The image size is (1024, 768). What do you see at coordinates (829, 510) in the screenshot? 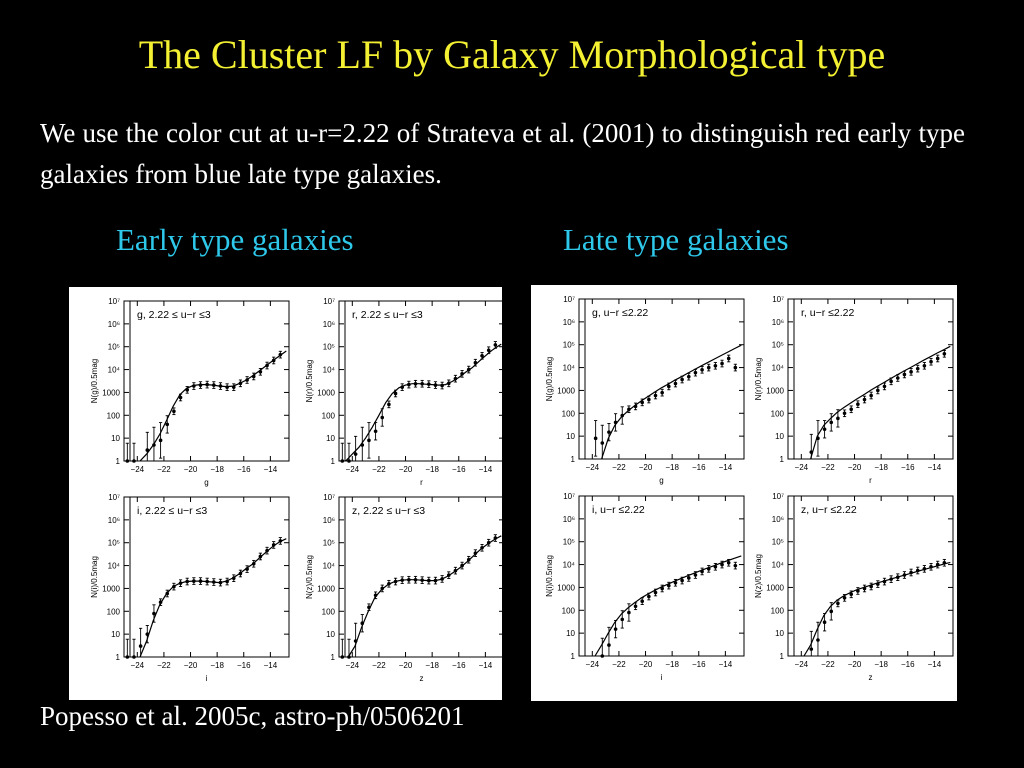
I see `panel-label: z, u−r ≤2.22` at bounding box center [829, 510].